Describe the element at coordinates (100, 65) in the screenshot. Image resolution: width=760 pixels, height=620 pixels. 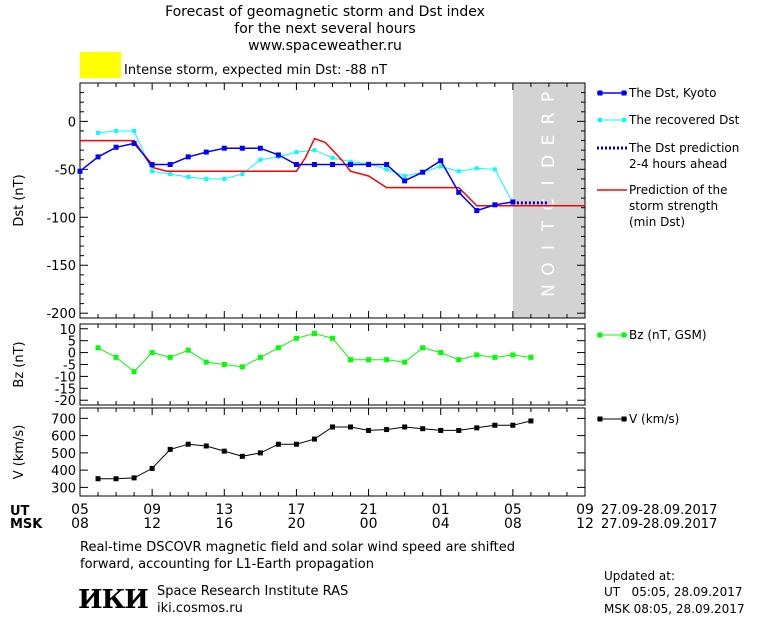
I see `storm-level-swatch` at that location.